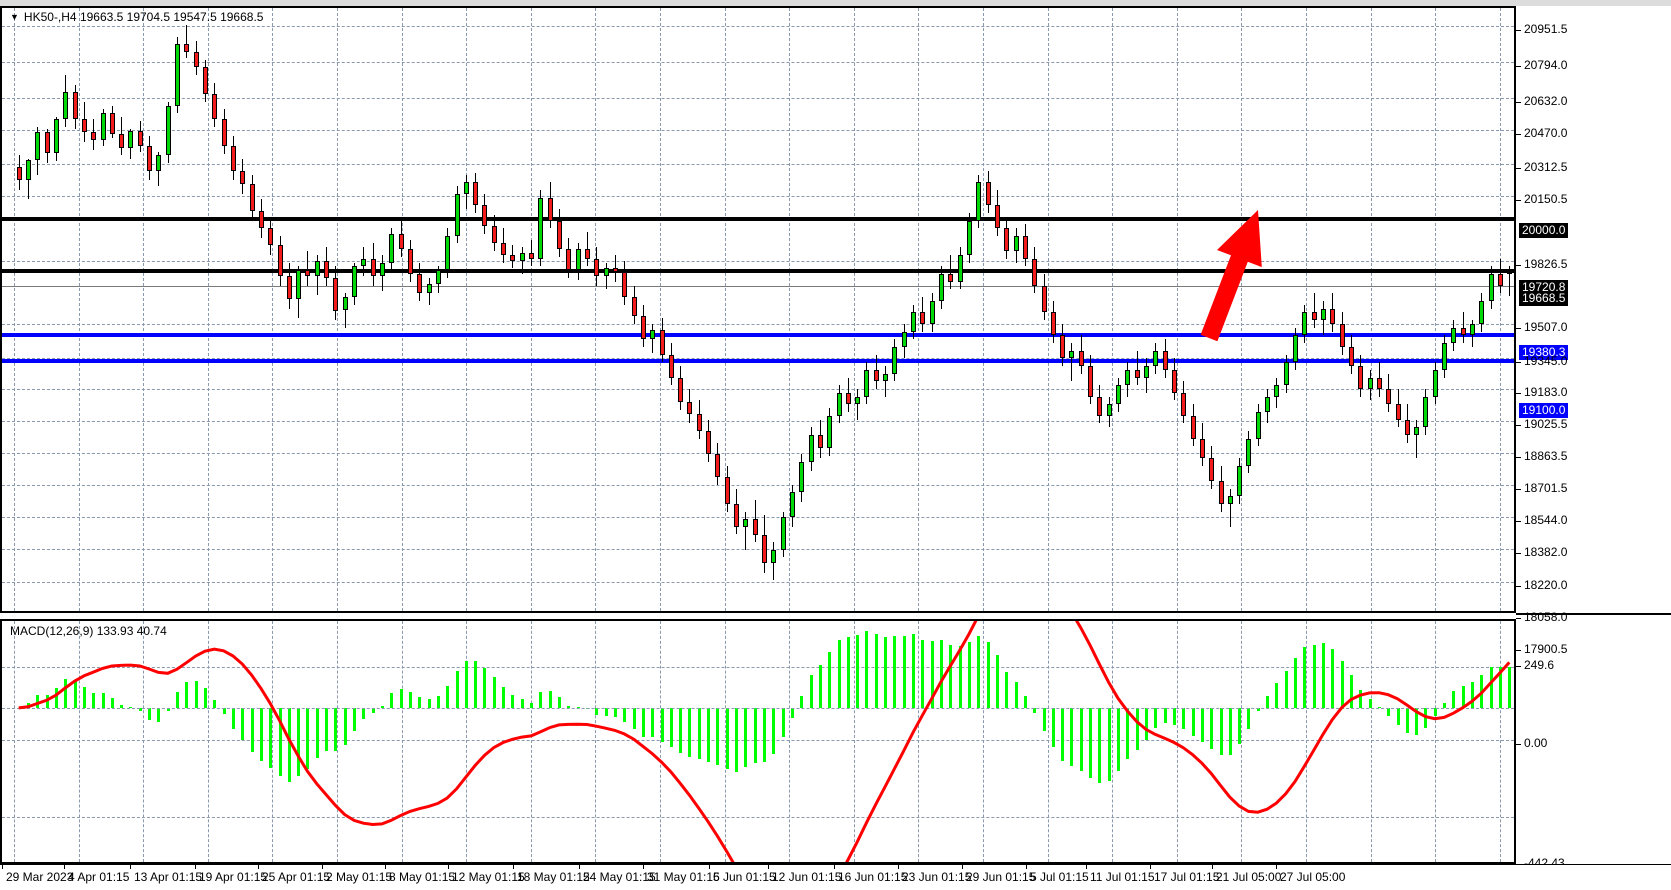  What do you see at coordinates (143, 17) in the screenshot?
I see `chart-header-text: HK50-,H4 19663.5 19704.5 19547.5 19668.5` at bounding box center [143, 17].